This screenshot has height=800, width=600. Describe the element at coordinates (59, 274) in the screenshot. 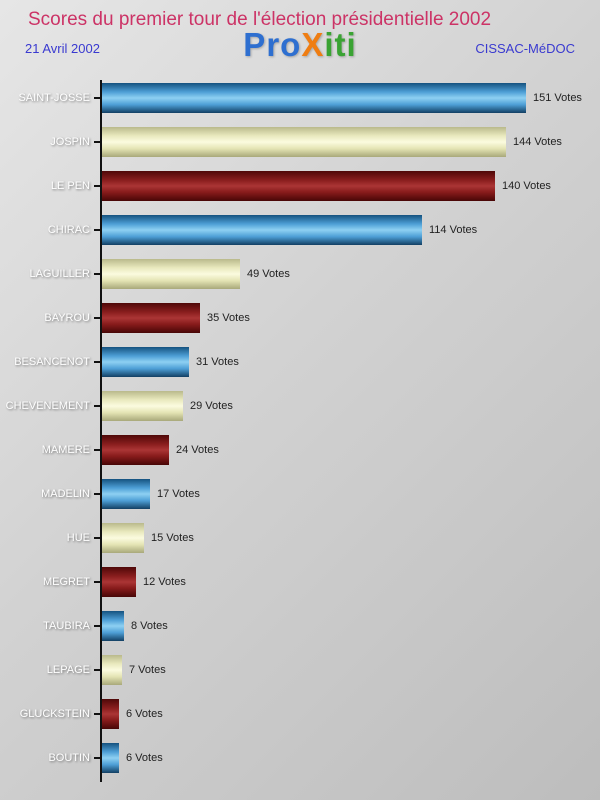

I see `category-label: LAGUILLER` at that location.